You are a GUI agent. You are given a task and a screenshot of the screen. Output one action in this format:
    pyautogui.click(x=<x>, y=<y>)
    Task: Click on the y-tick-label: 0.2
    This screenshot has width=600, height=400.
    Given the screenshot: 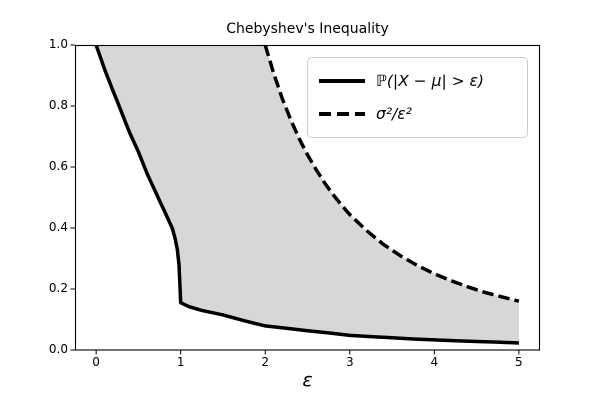 What is the action you would take?
    pyautogui.click(x=58, y=288)
    